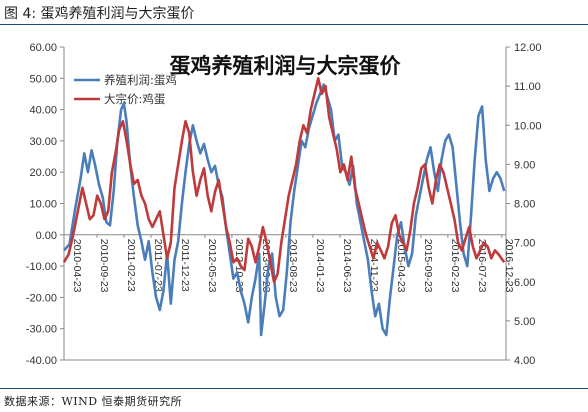  I want to click on x-tick-label-group: 2010-04-23, so click(77, 266).